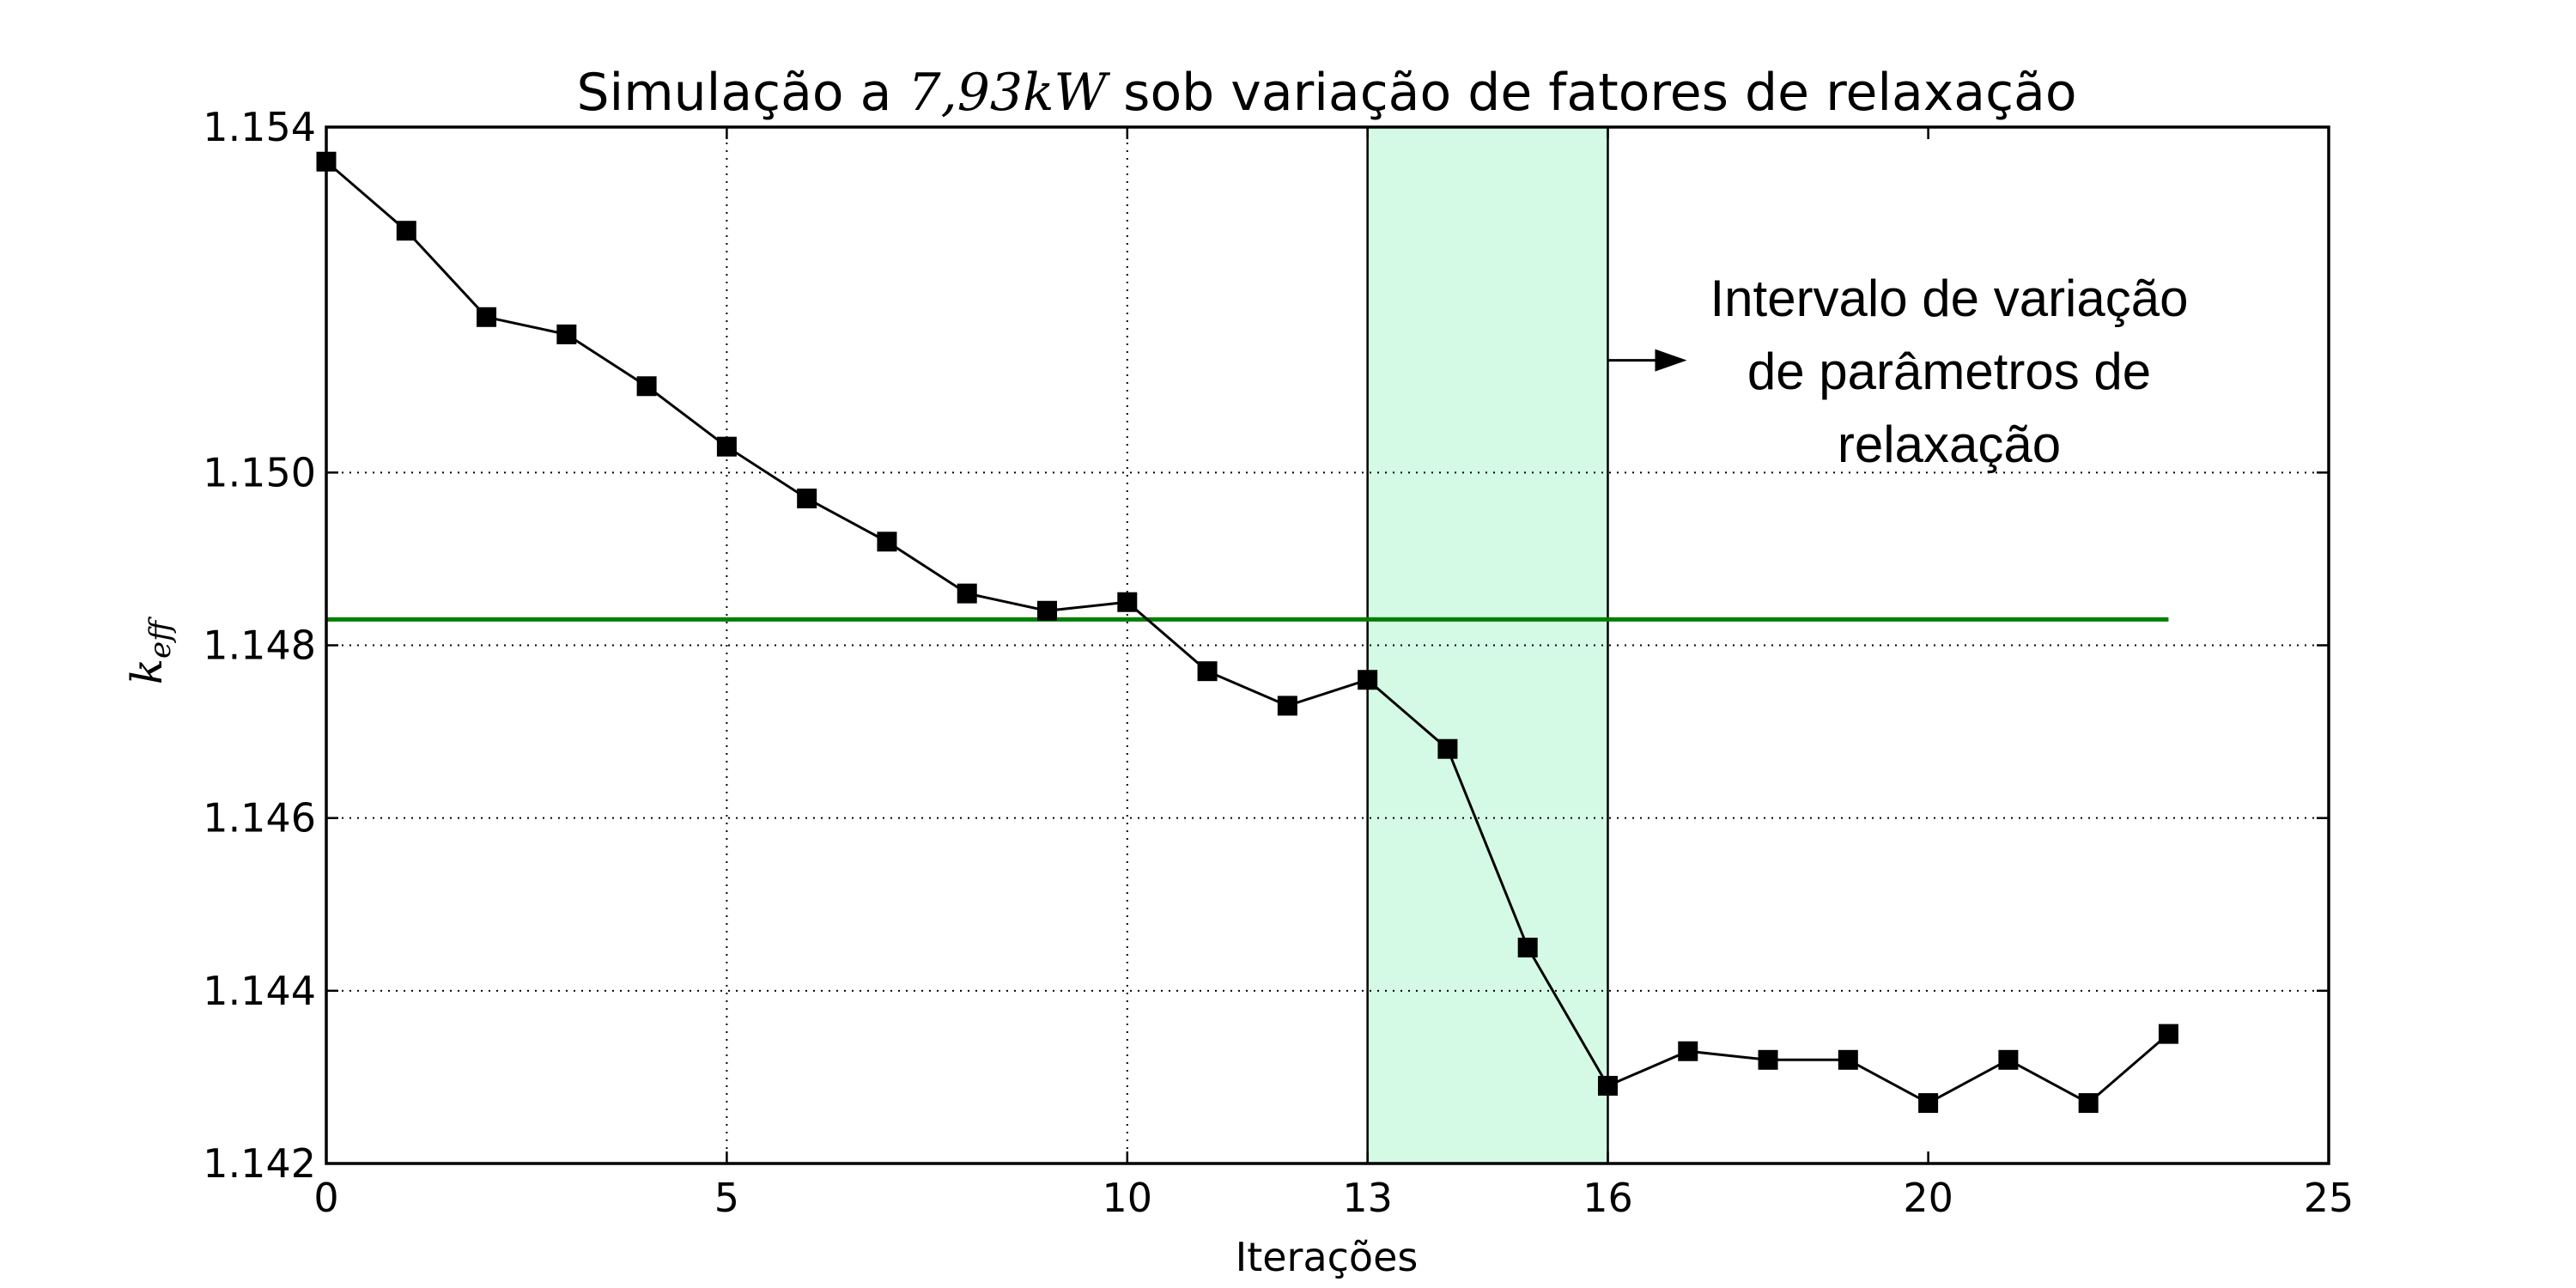 The image size is (2576, 1288). I want to click on y-axis-label-base: k, so click(147, 671).